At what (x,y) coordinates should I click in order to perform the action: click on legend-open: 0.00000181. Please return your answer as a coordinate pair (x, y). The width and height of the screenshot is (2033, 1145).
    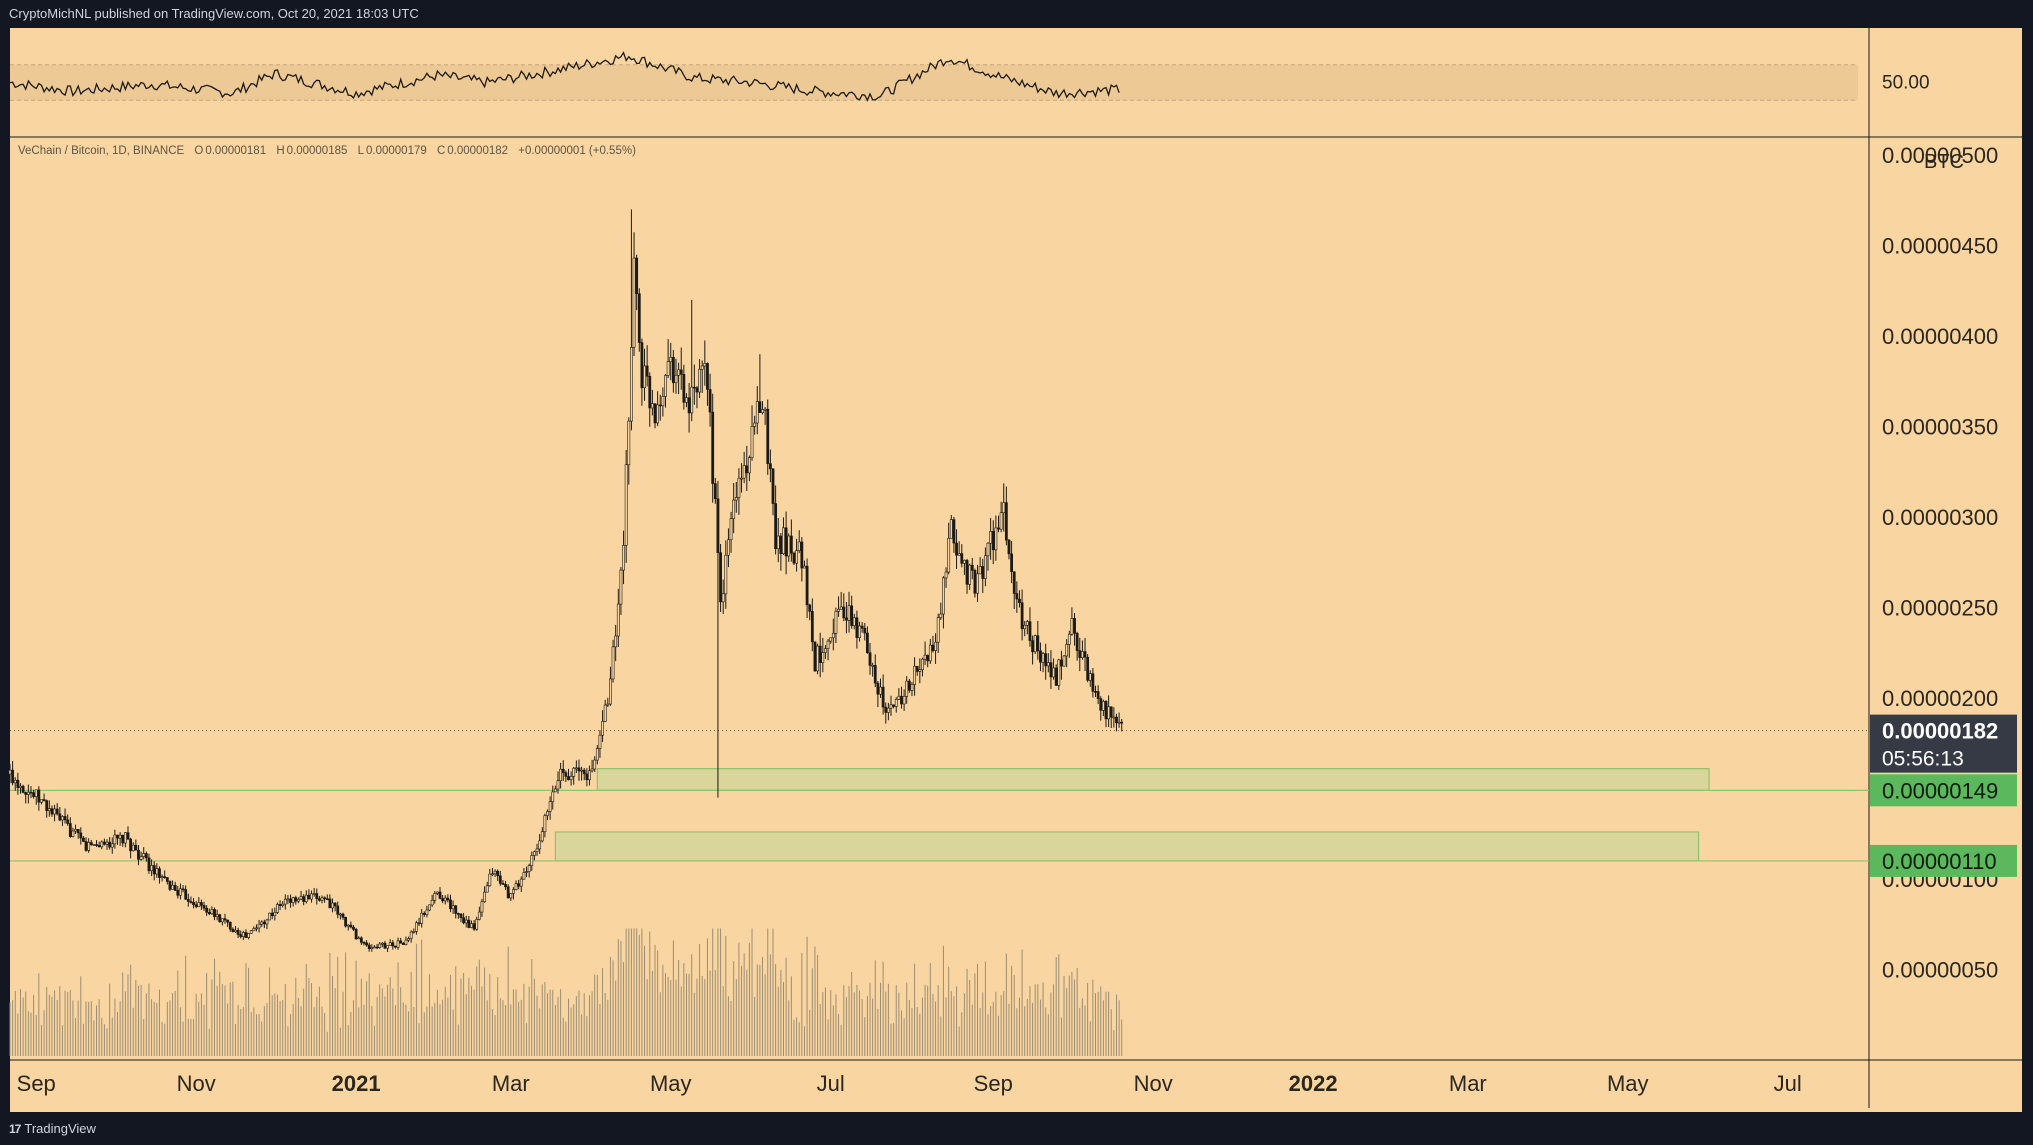
    Looking at the image, I should click on (236, 151).